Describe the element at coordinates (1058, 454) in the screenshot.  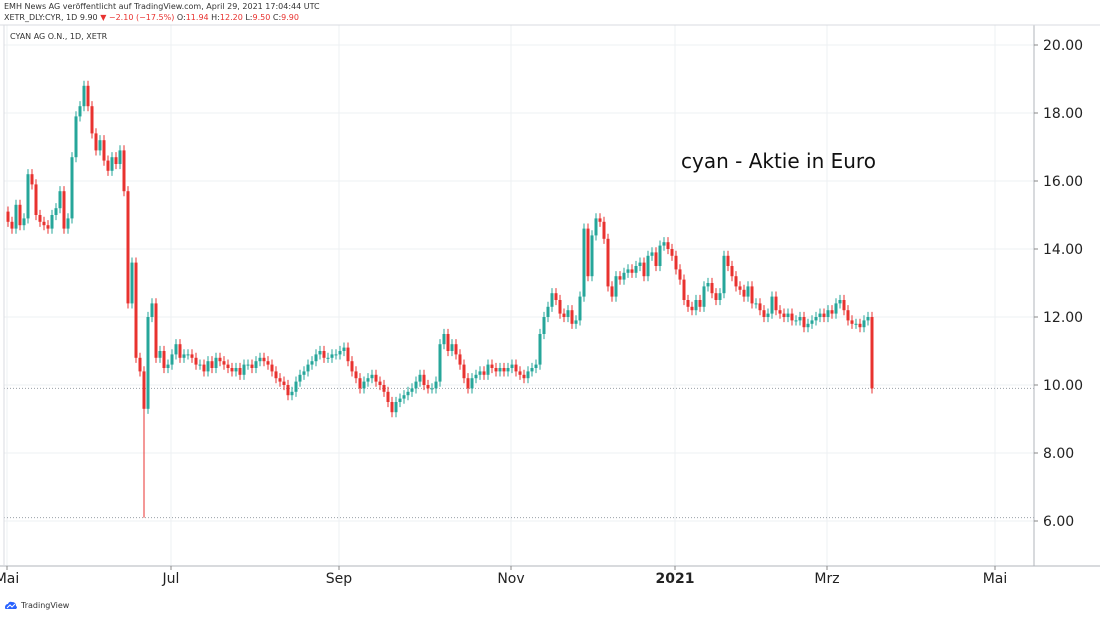
I see `price-tick-label: 8.00` at that location.